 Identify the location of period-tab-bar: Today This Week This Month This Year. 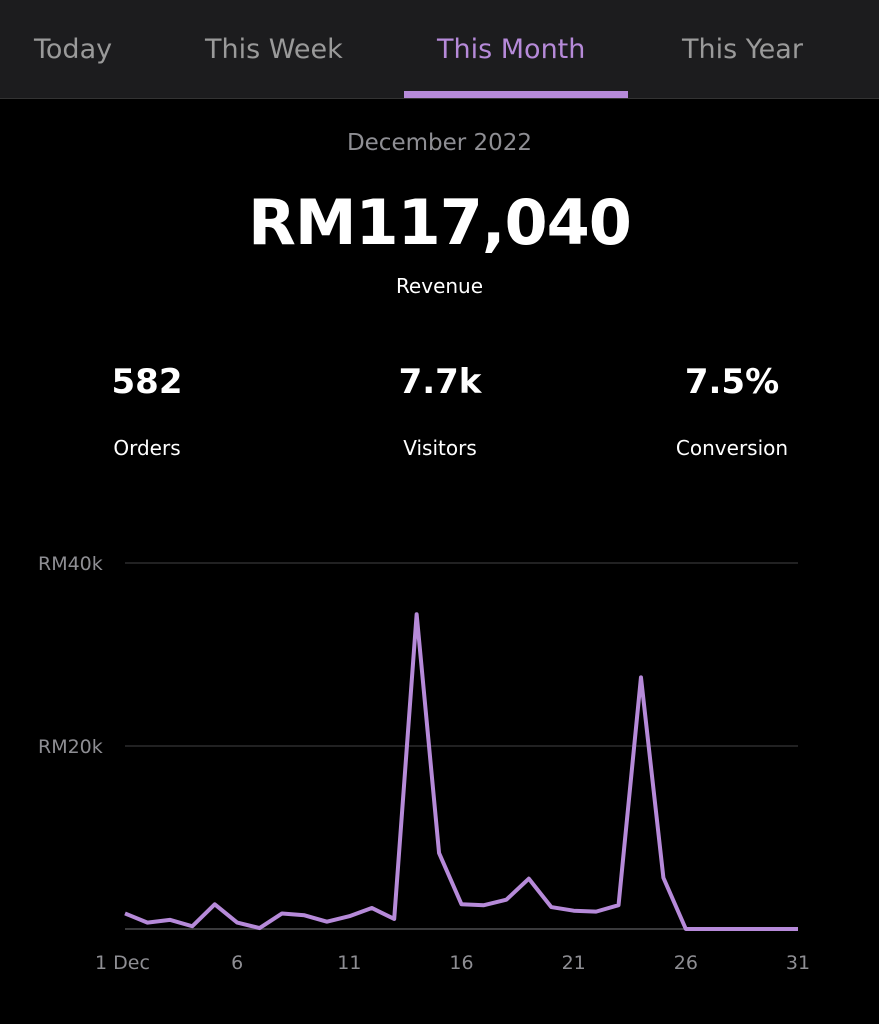
(439, 49).